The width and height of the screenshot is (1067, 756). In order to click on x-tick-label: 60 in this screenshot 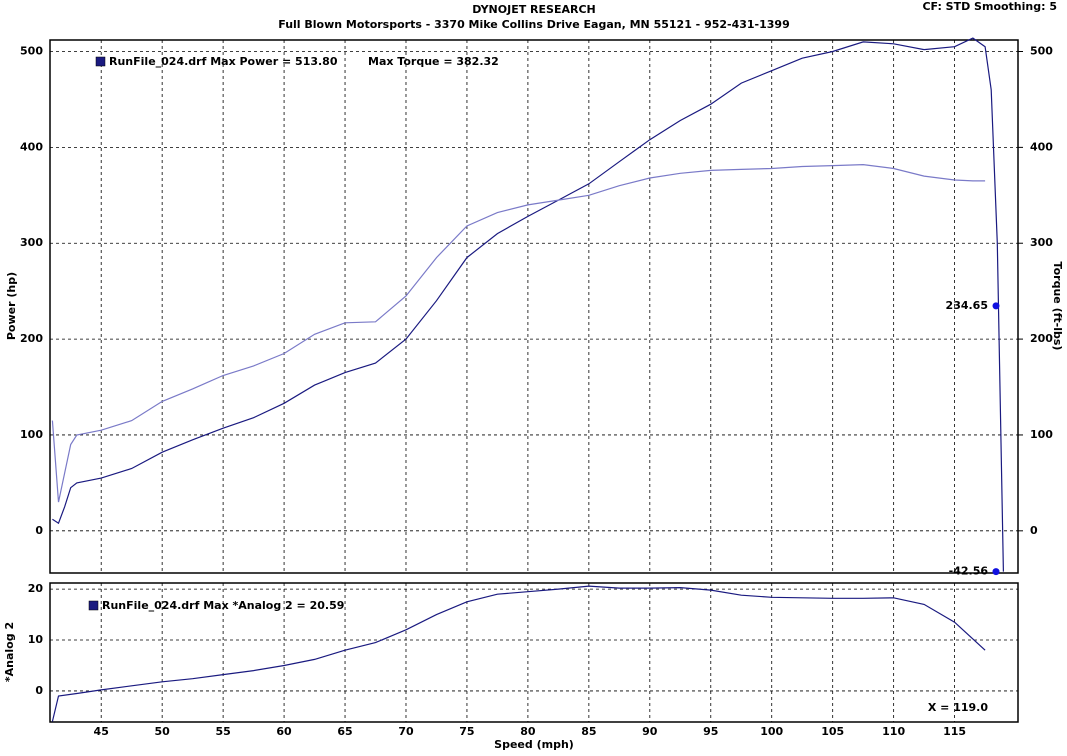, I will do `click(284, 731)`.